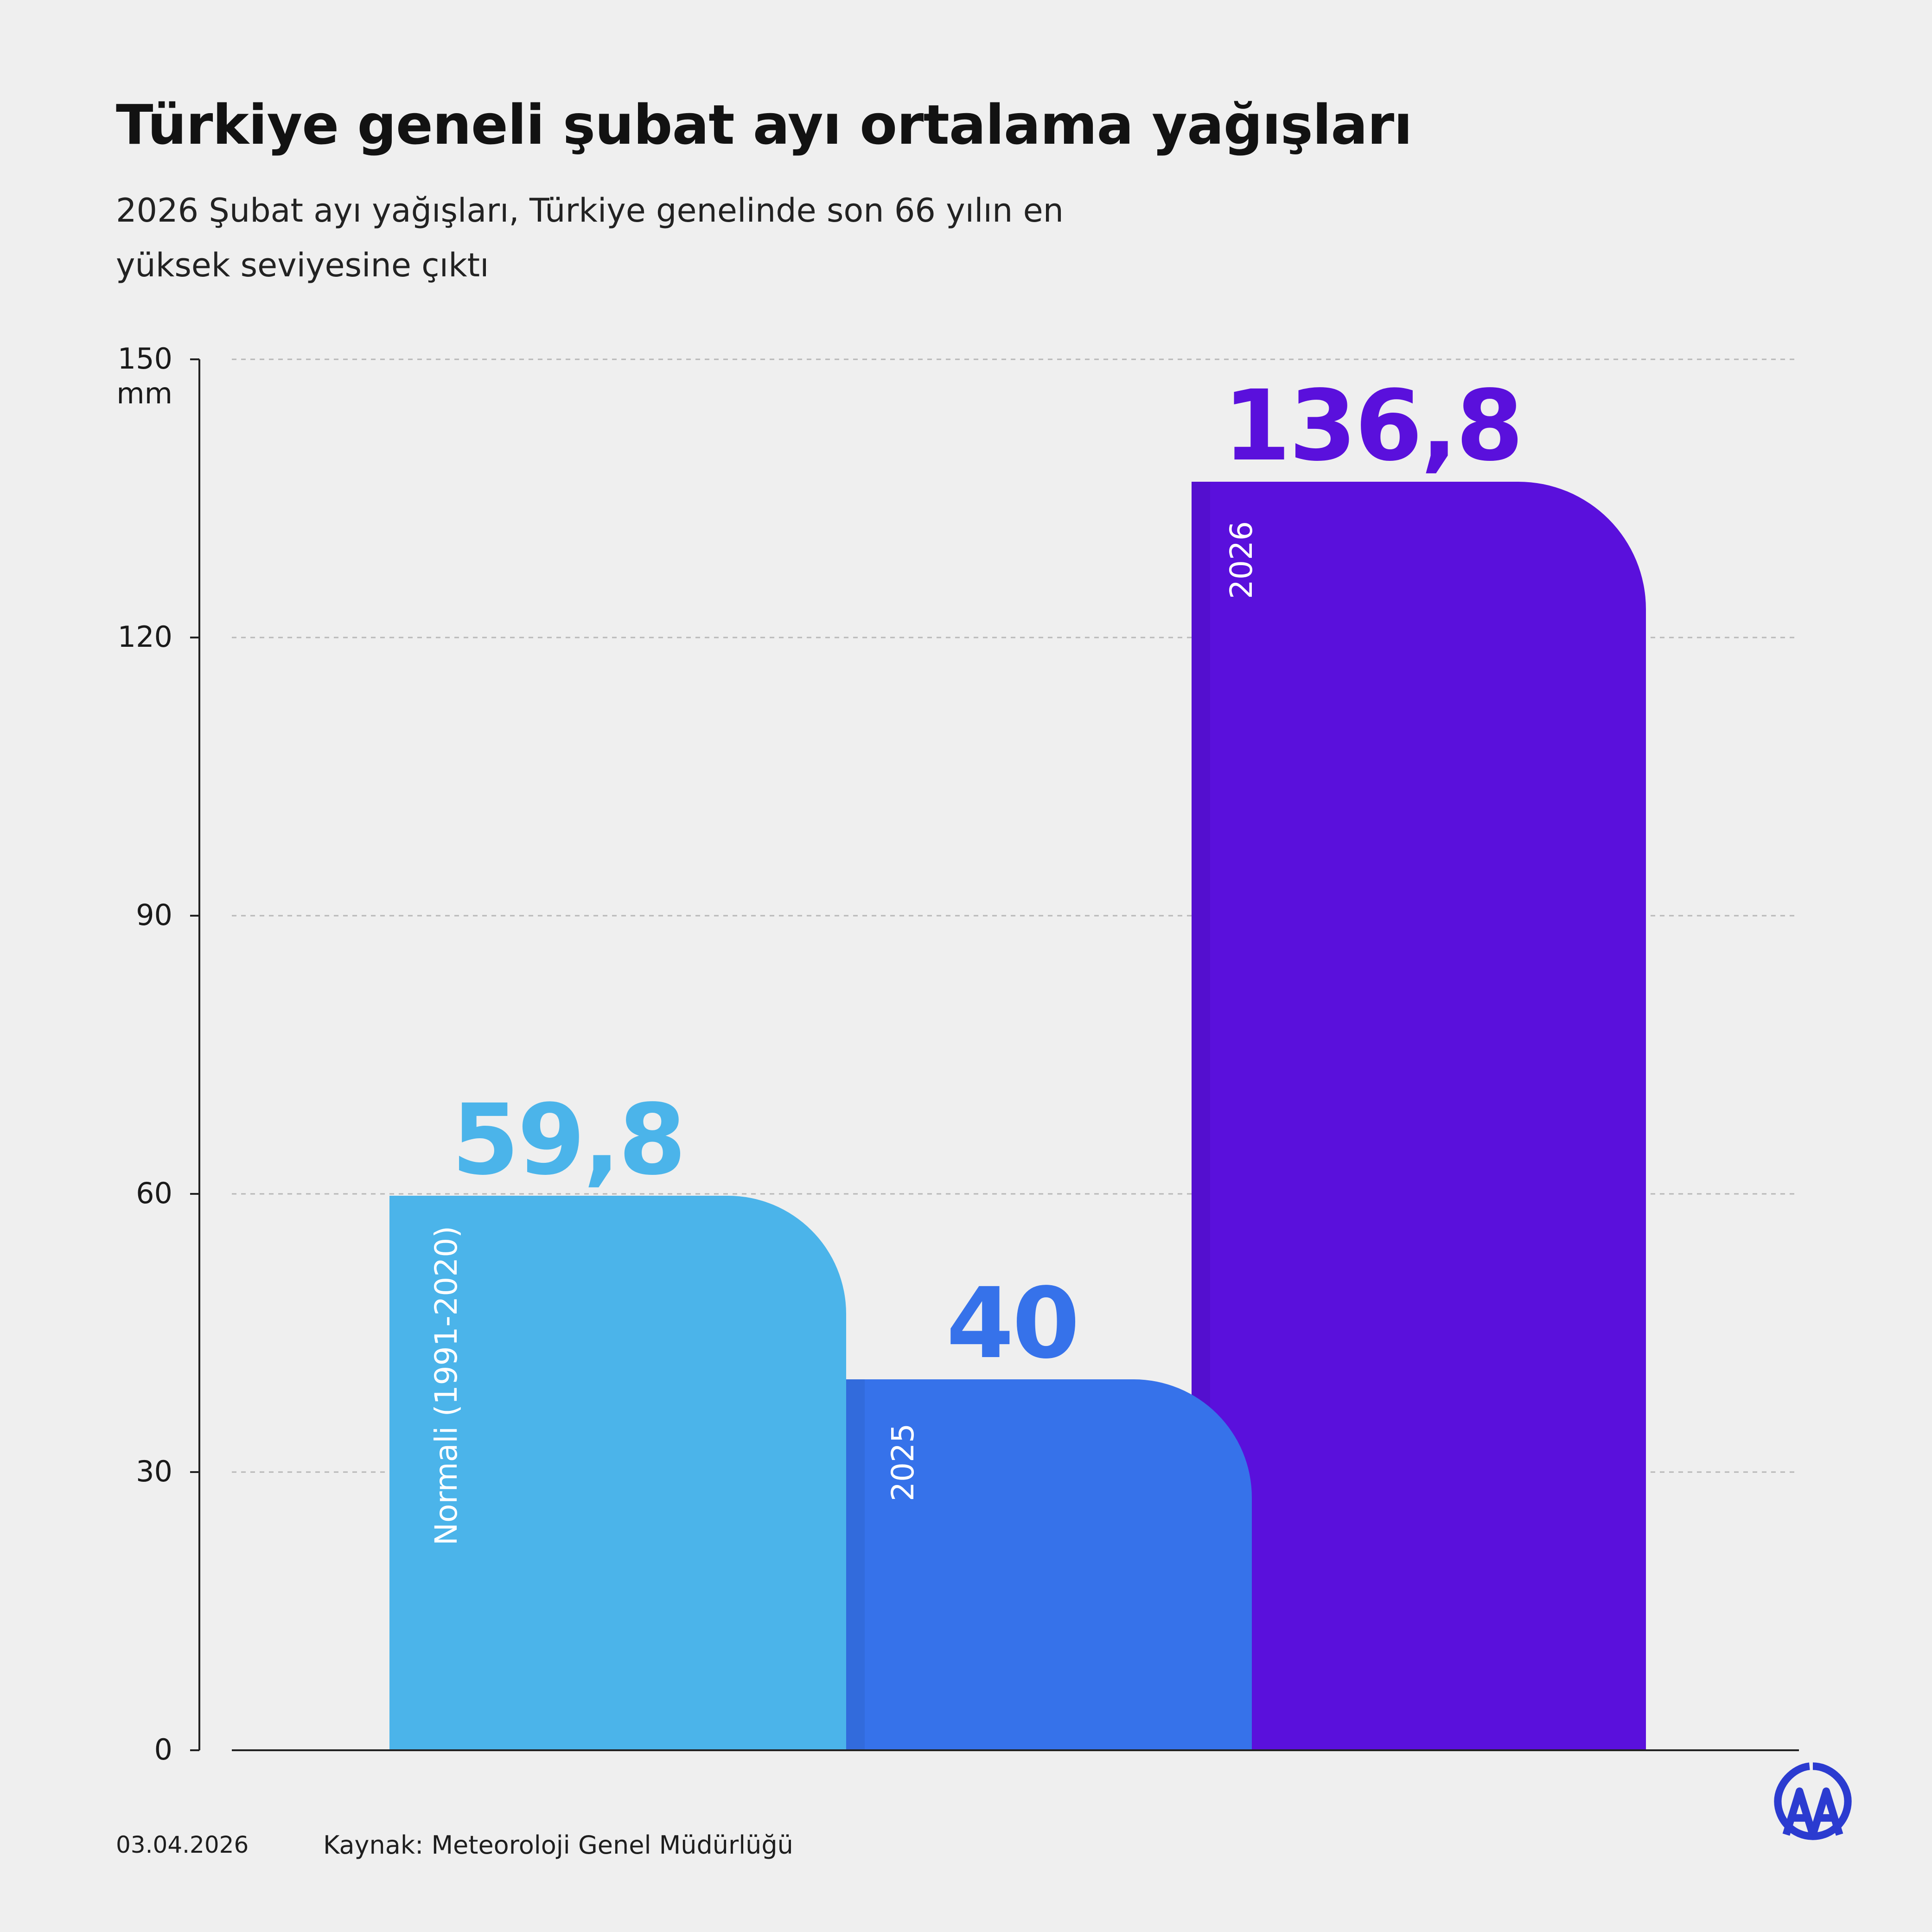 Image resolution: width=1932 pixels, height=1932 pixels. I want to click on y-axis-unit-label: mm, so click(144, 393).